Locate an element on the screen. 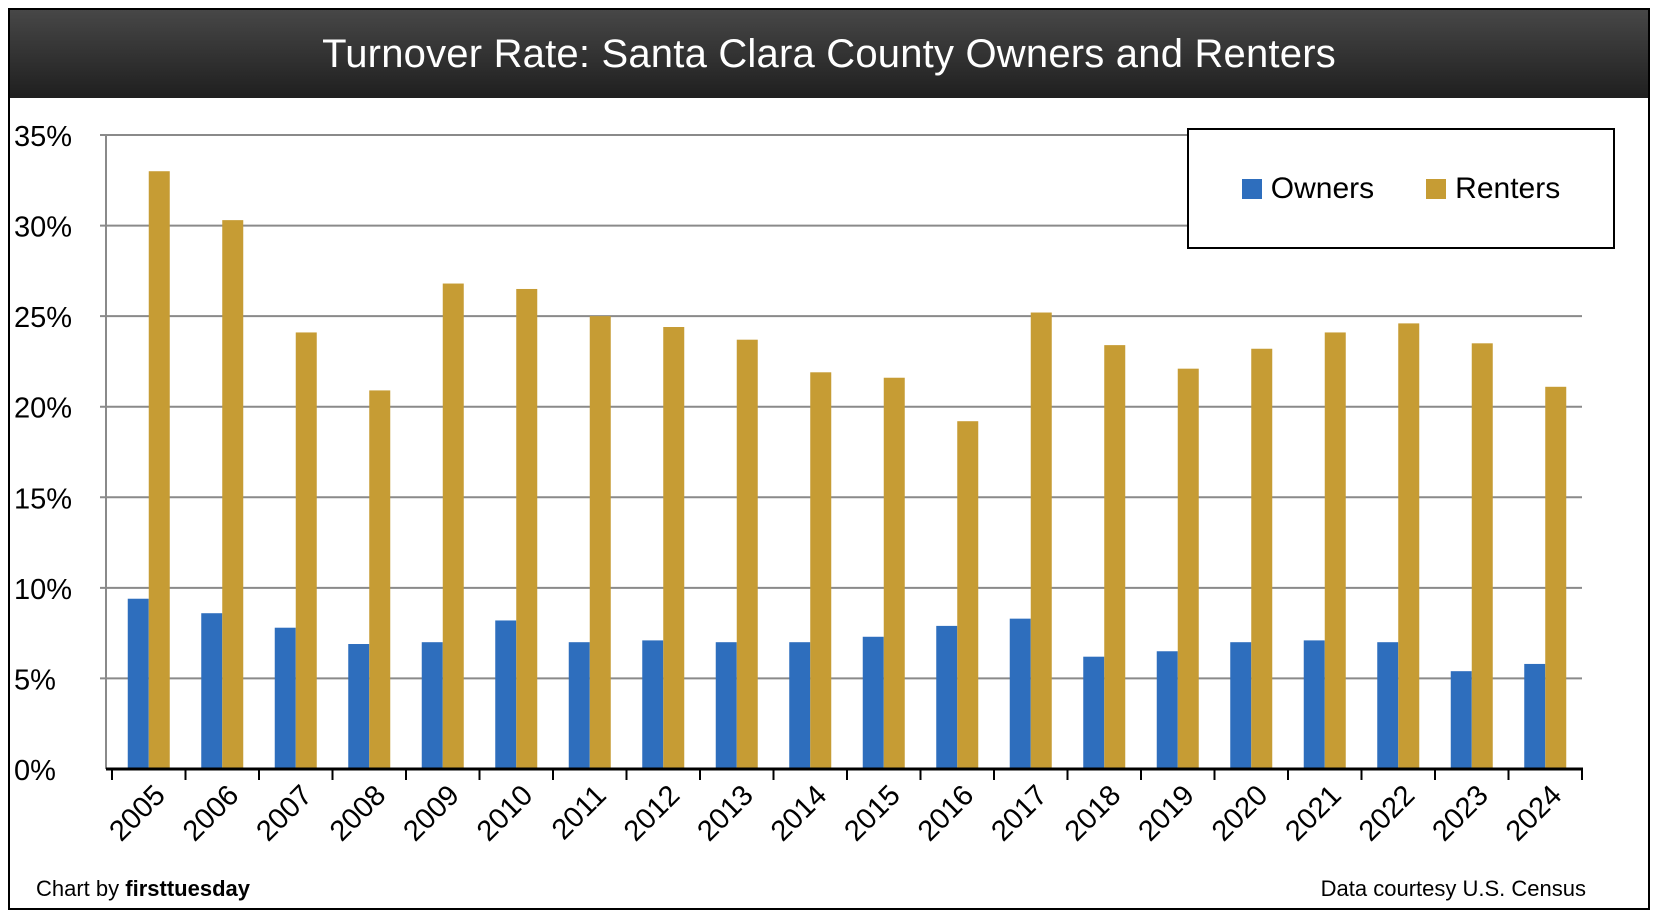  bar-owners-2005 is located at coordinates (138, 683).